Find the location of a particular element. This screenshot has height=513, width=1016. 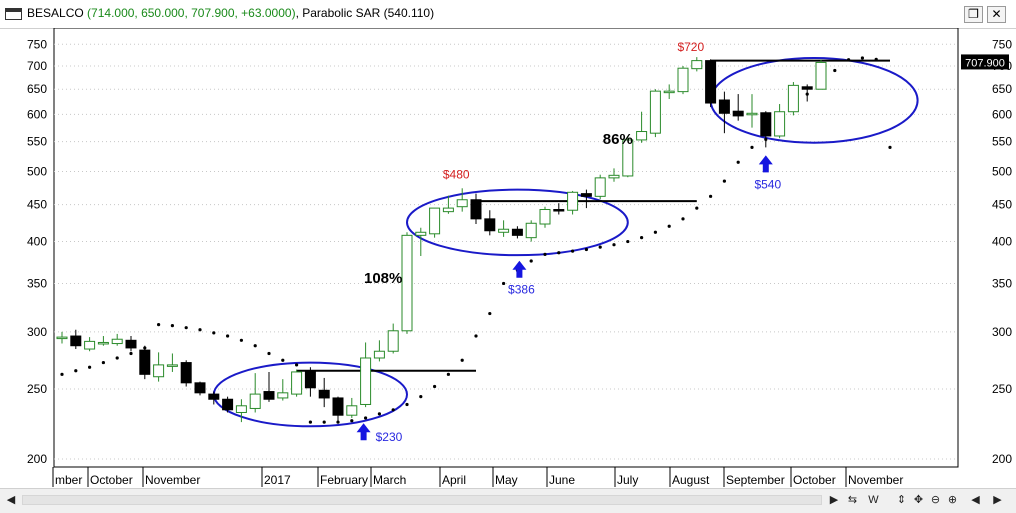

x-tick-label: November is located at coordinates (875, 480).